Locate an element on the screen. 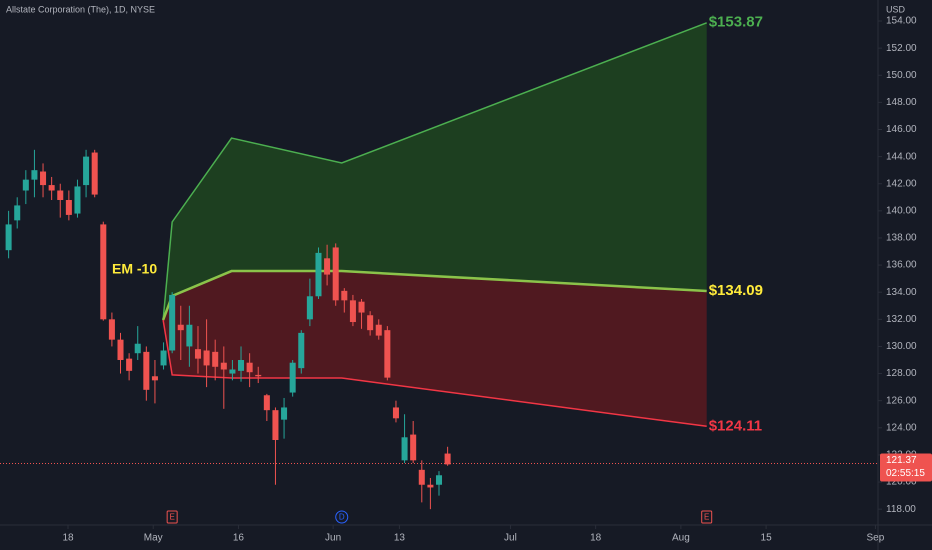 The height and width of the screenshot is (550, 932). x-tick-label: Jul is located at coordinates (510, 538).